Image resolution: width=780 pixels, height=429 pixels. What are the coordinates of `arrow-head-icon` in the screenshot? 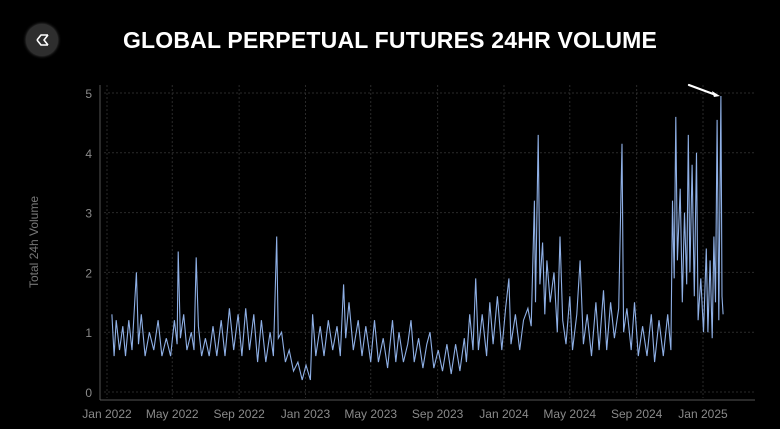 It's located at (715, 93).